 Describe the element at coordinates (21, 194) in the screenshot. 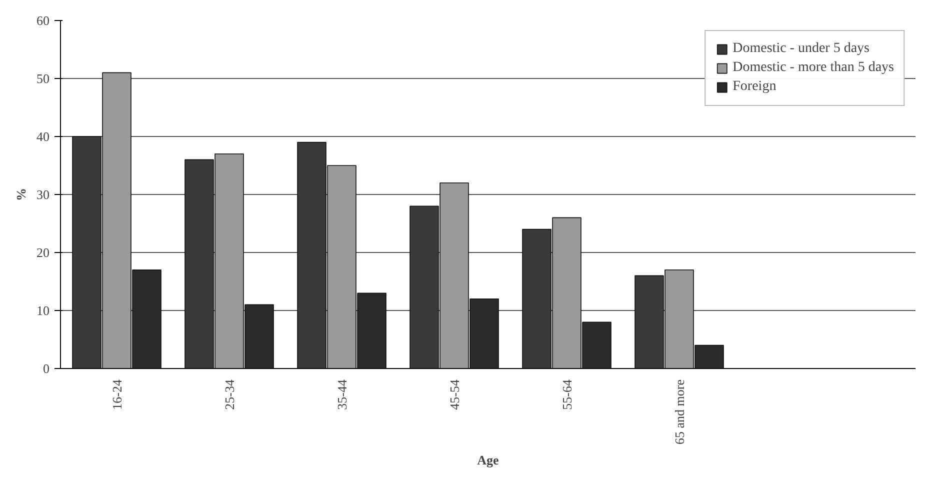

I see `y-axis-title: %` at that location.